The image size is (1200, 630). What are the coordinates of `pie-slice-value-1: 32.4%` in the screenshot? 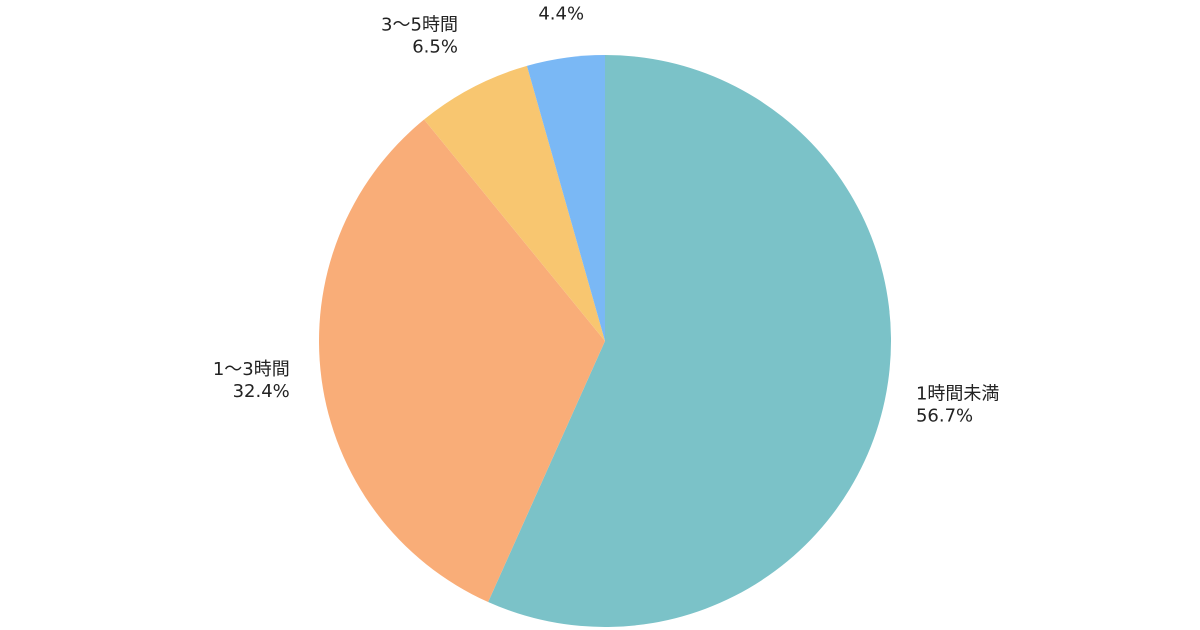 It's located at (261, 391).